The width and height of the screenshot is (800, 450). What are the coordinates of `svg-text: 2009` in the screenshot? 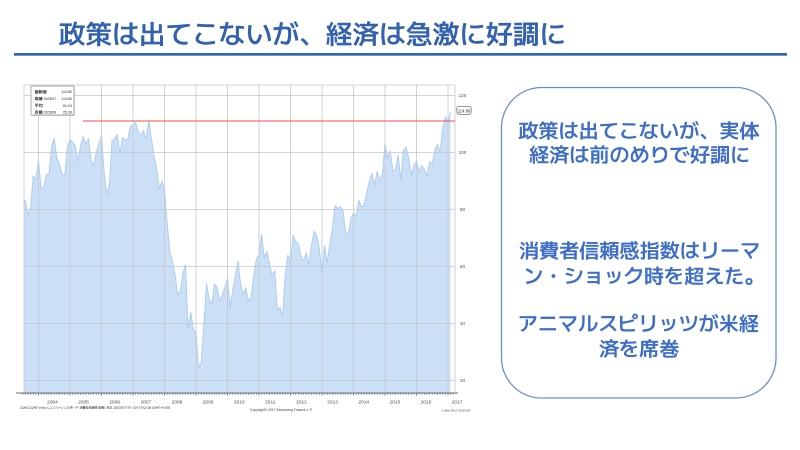 It's located at (208, 402).